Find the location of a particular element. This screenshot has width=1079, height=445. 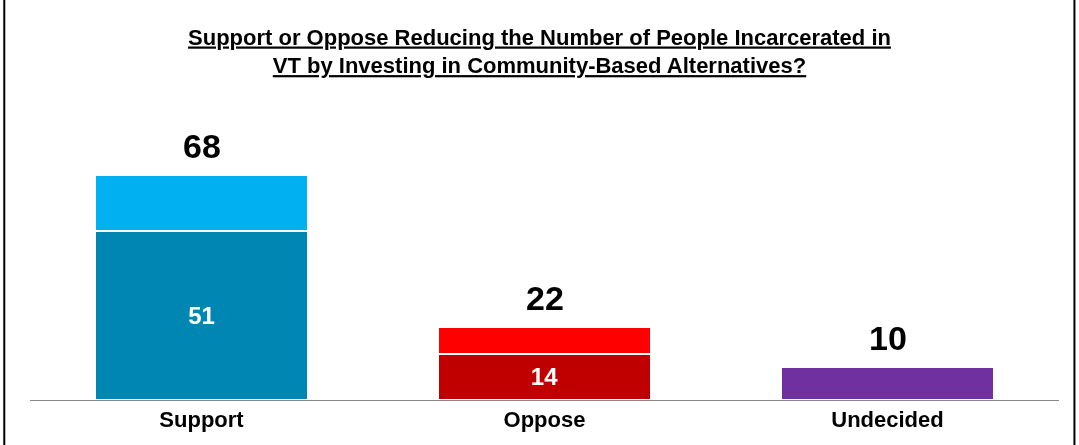

bar is located at coordinates (887, 382).